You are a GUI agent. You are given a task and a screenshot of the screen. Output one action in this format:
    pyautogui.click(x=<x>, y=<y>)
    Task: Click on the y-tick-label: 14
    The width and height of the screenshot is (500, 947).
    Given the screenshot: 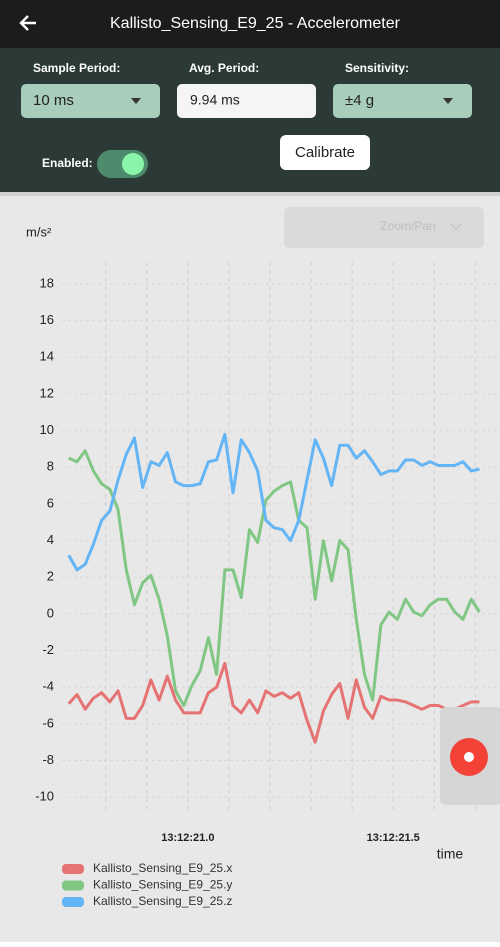 What is the action you would take?
    pyautogui.click(x=47, y=356)
    